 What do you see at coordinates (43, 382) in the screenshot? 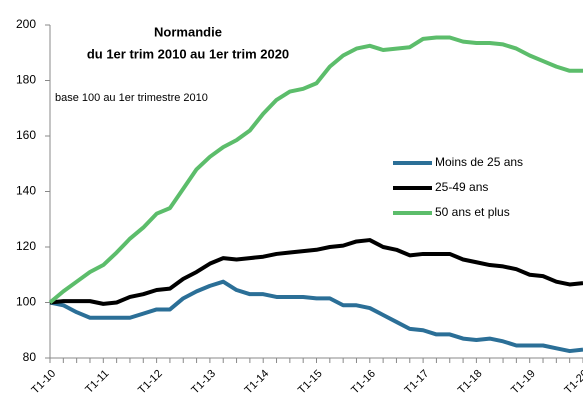
I see `x-tick-label: T1-10` at bounding box center [43, 382].